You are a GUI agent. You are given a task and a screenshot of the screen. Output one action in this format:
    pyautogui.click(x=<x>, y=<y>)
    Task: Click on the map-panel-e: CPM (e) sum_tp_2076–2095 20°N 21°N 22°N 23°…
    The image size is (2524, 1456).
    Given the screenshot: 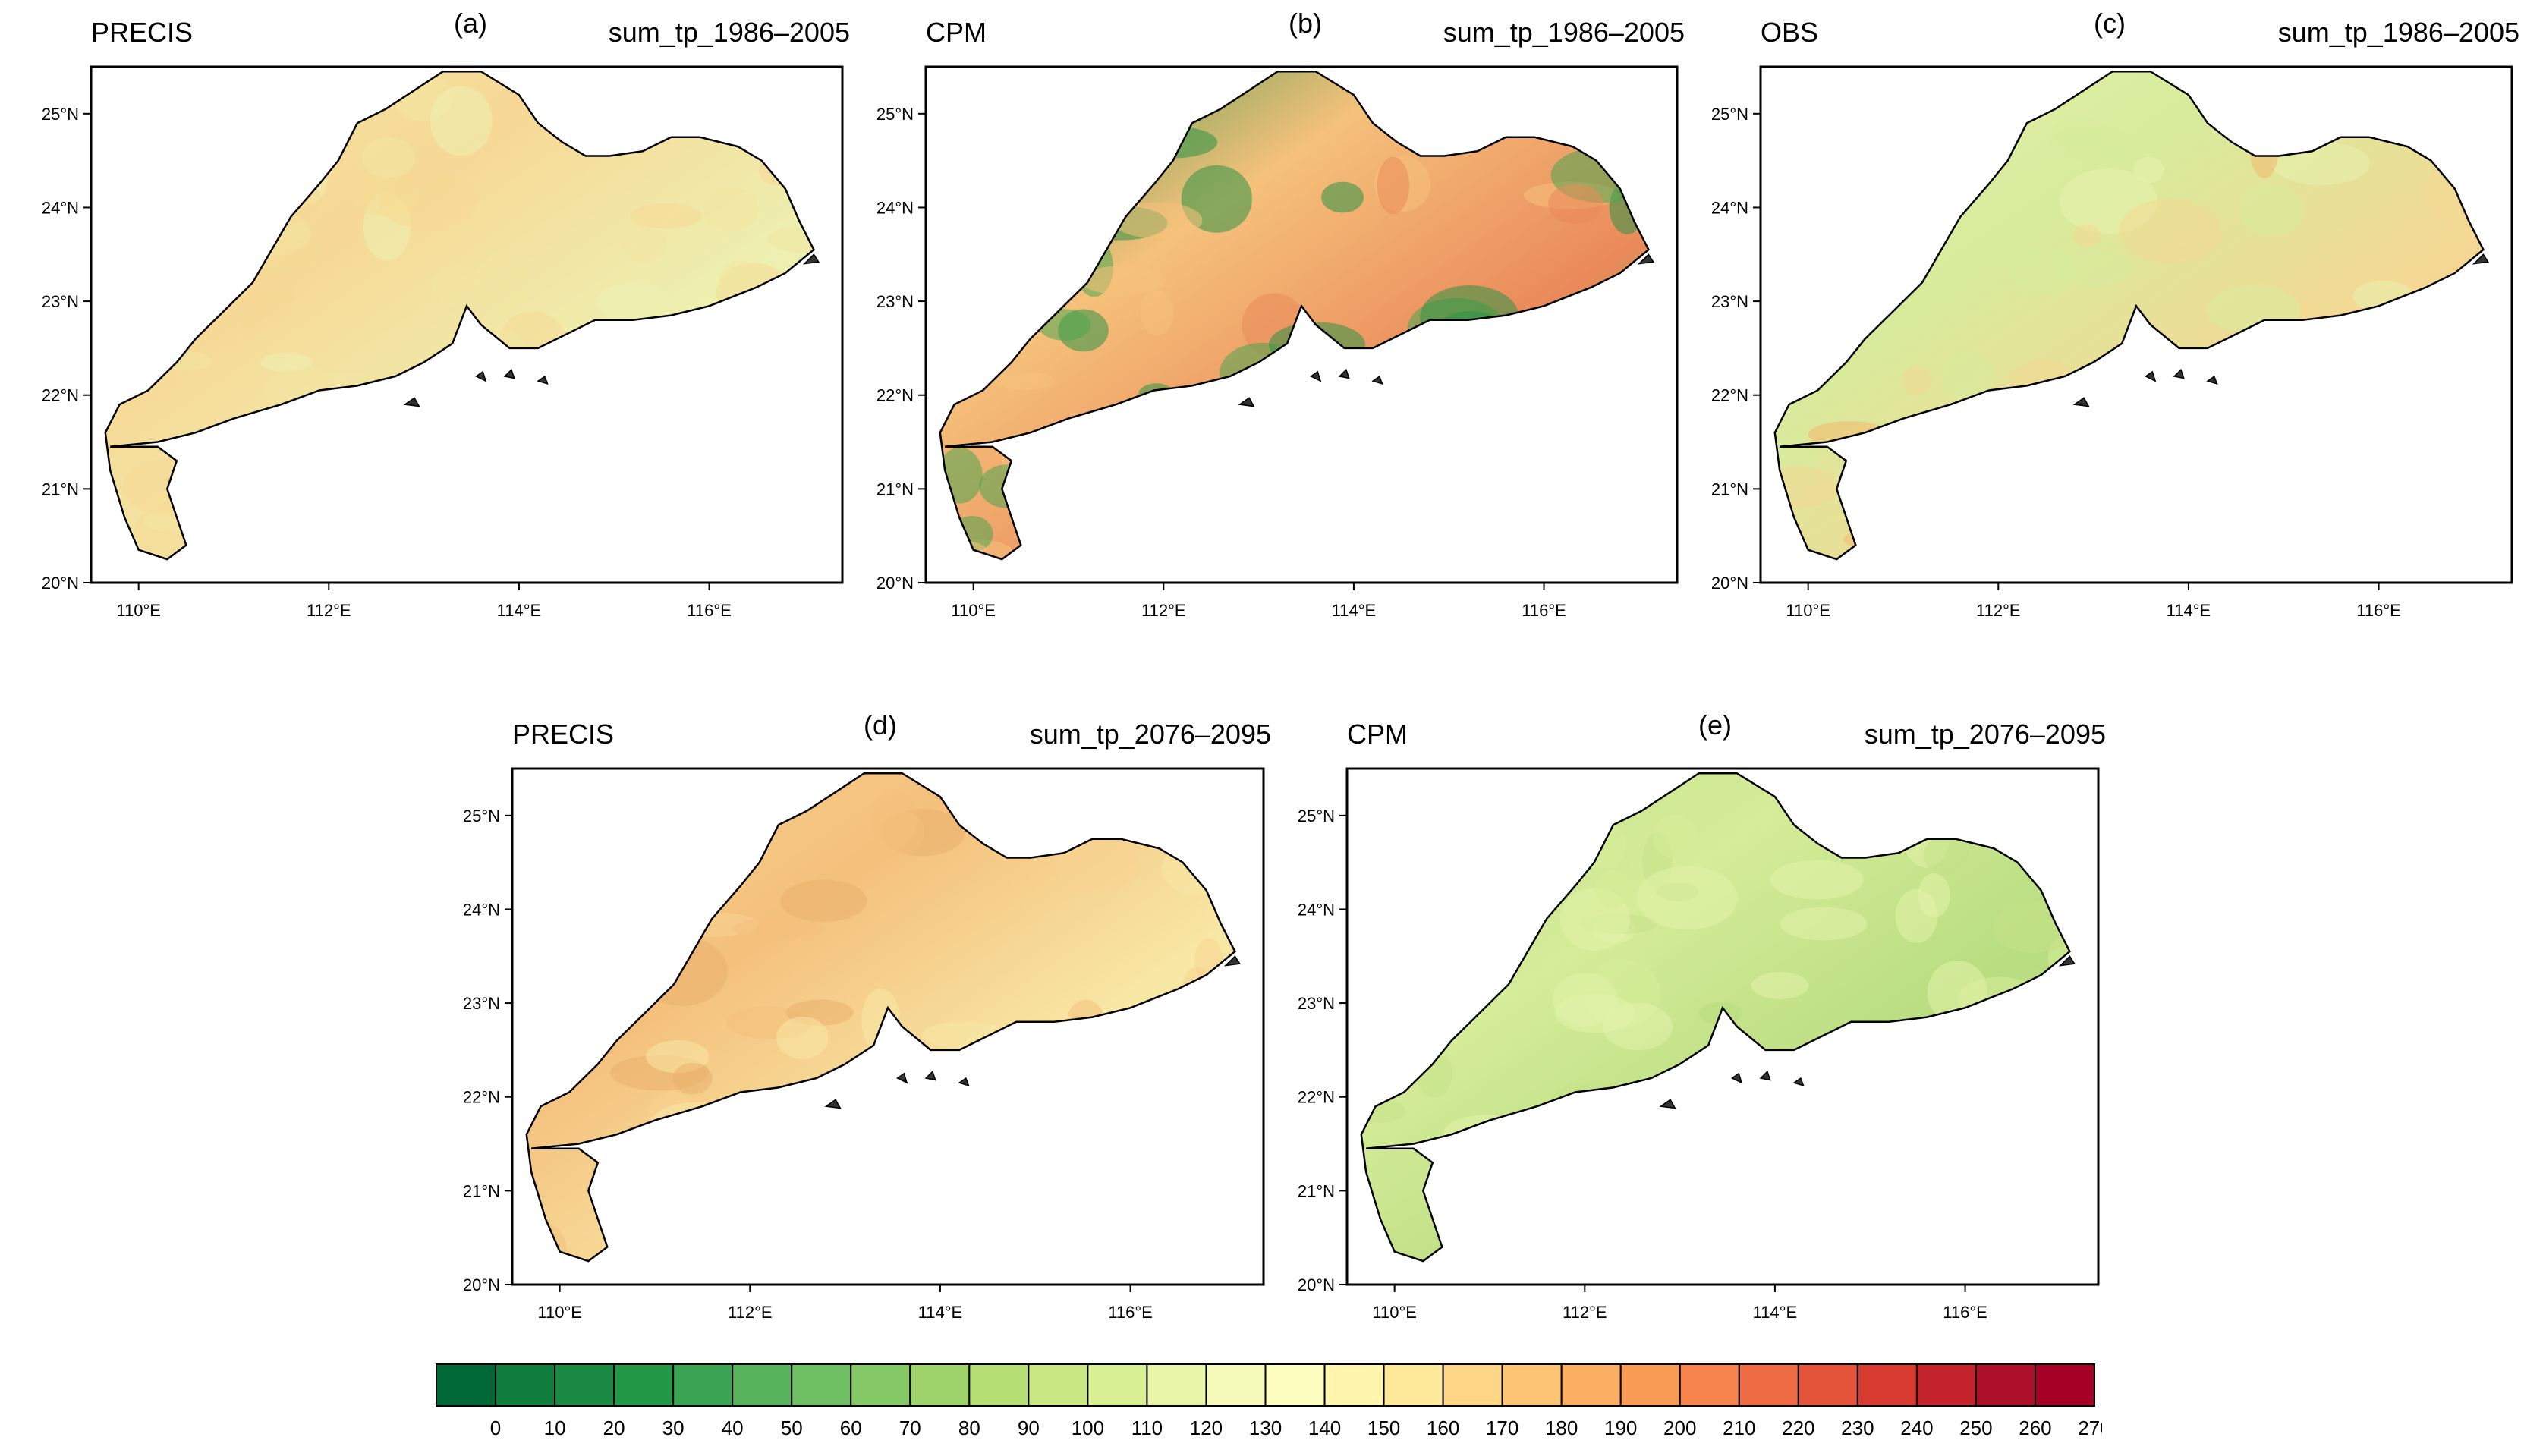 What is the action you would take?
    pyautogui.click(x=1702, y=1024)
    